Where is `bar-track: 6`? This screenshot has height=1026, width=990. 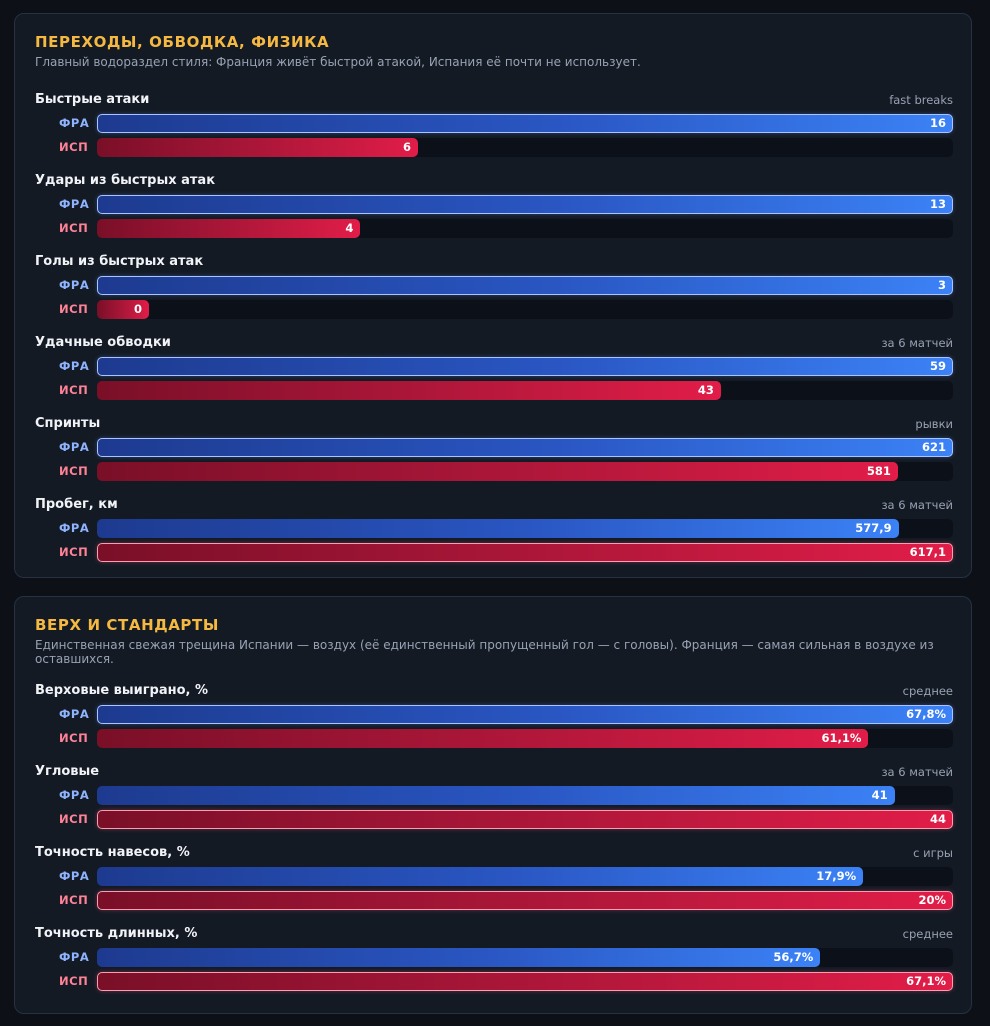
bar-track: 6 is located at coordinates (525, 147).